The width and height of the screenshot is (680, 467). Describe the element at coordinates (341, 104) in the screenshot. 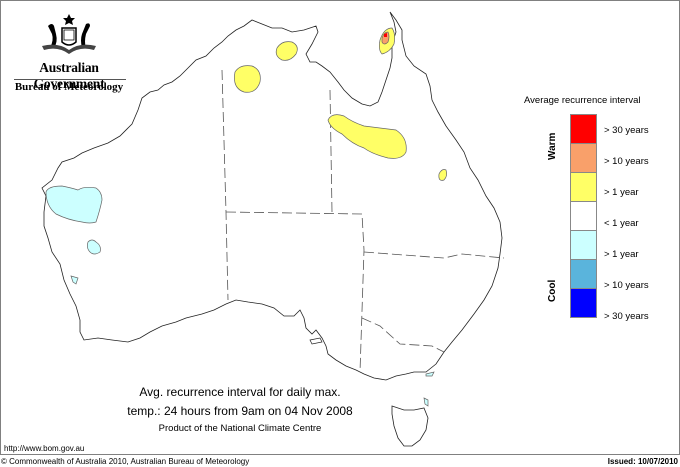

I see `warm-anomalies` at that location.